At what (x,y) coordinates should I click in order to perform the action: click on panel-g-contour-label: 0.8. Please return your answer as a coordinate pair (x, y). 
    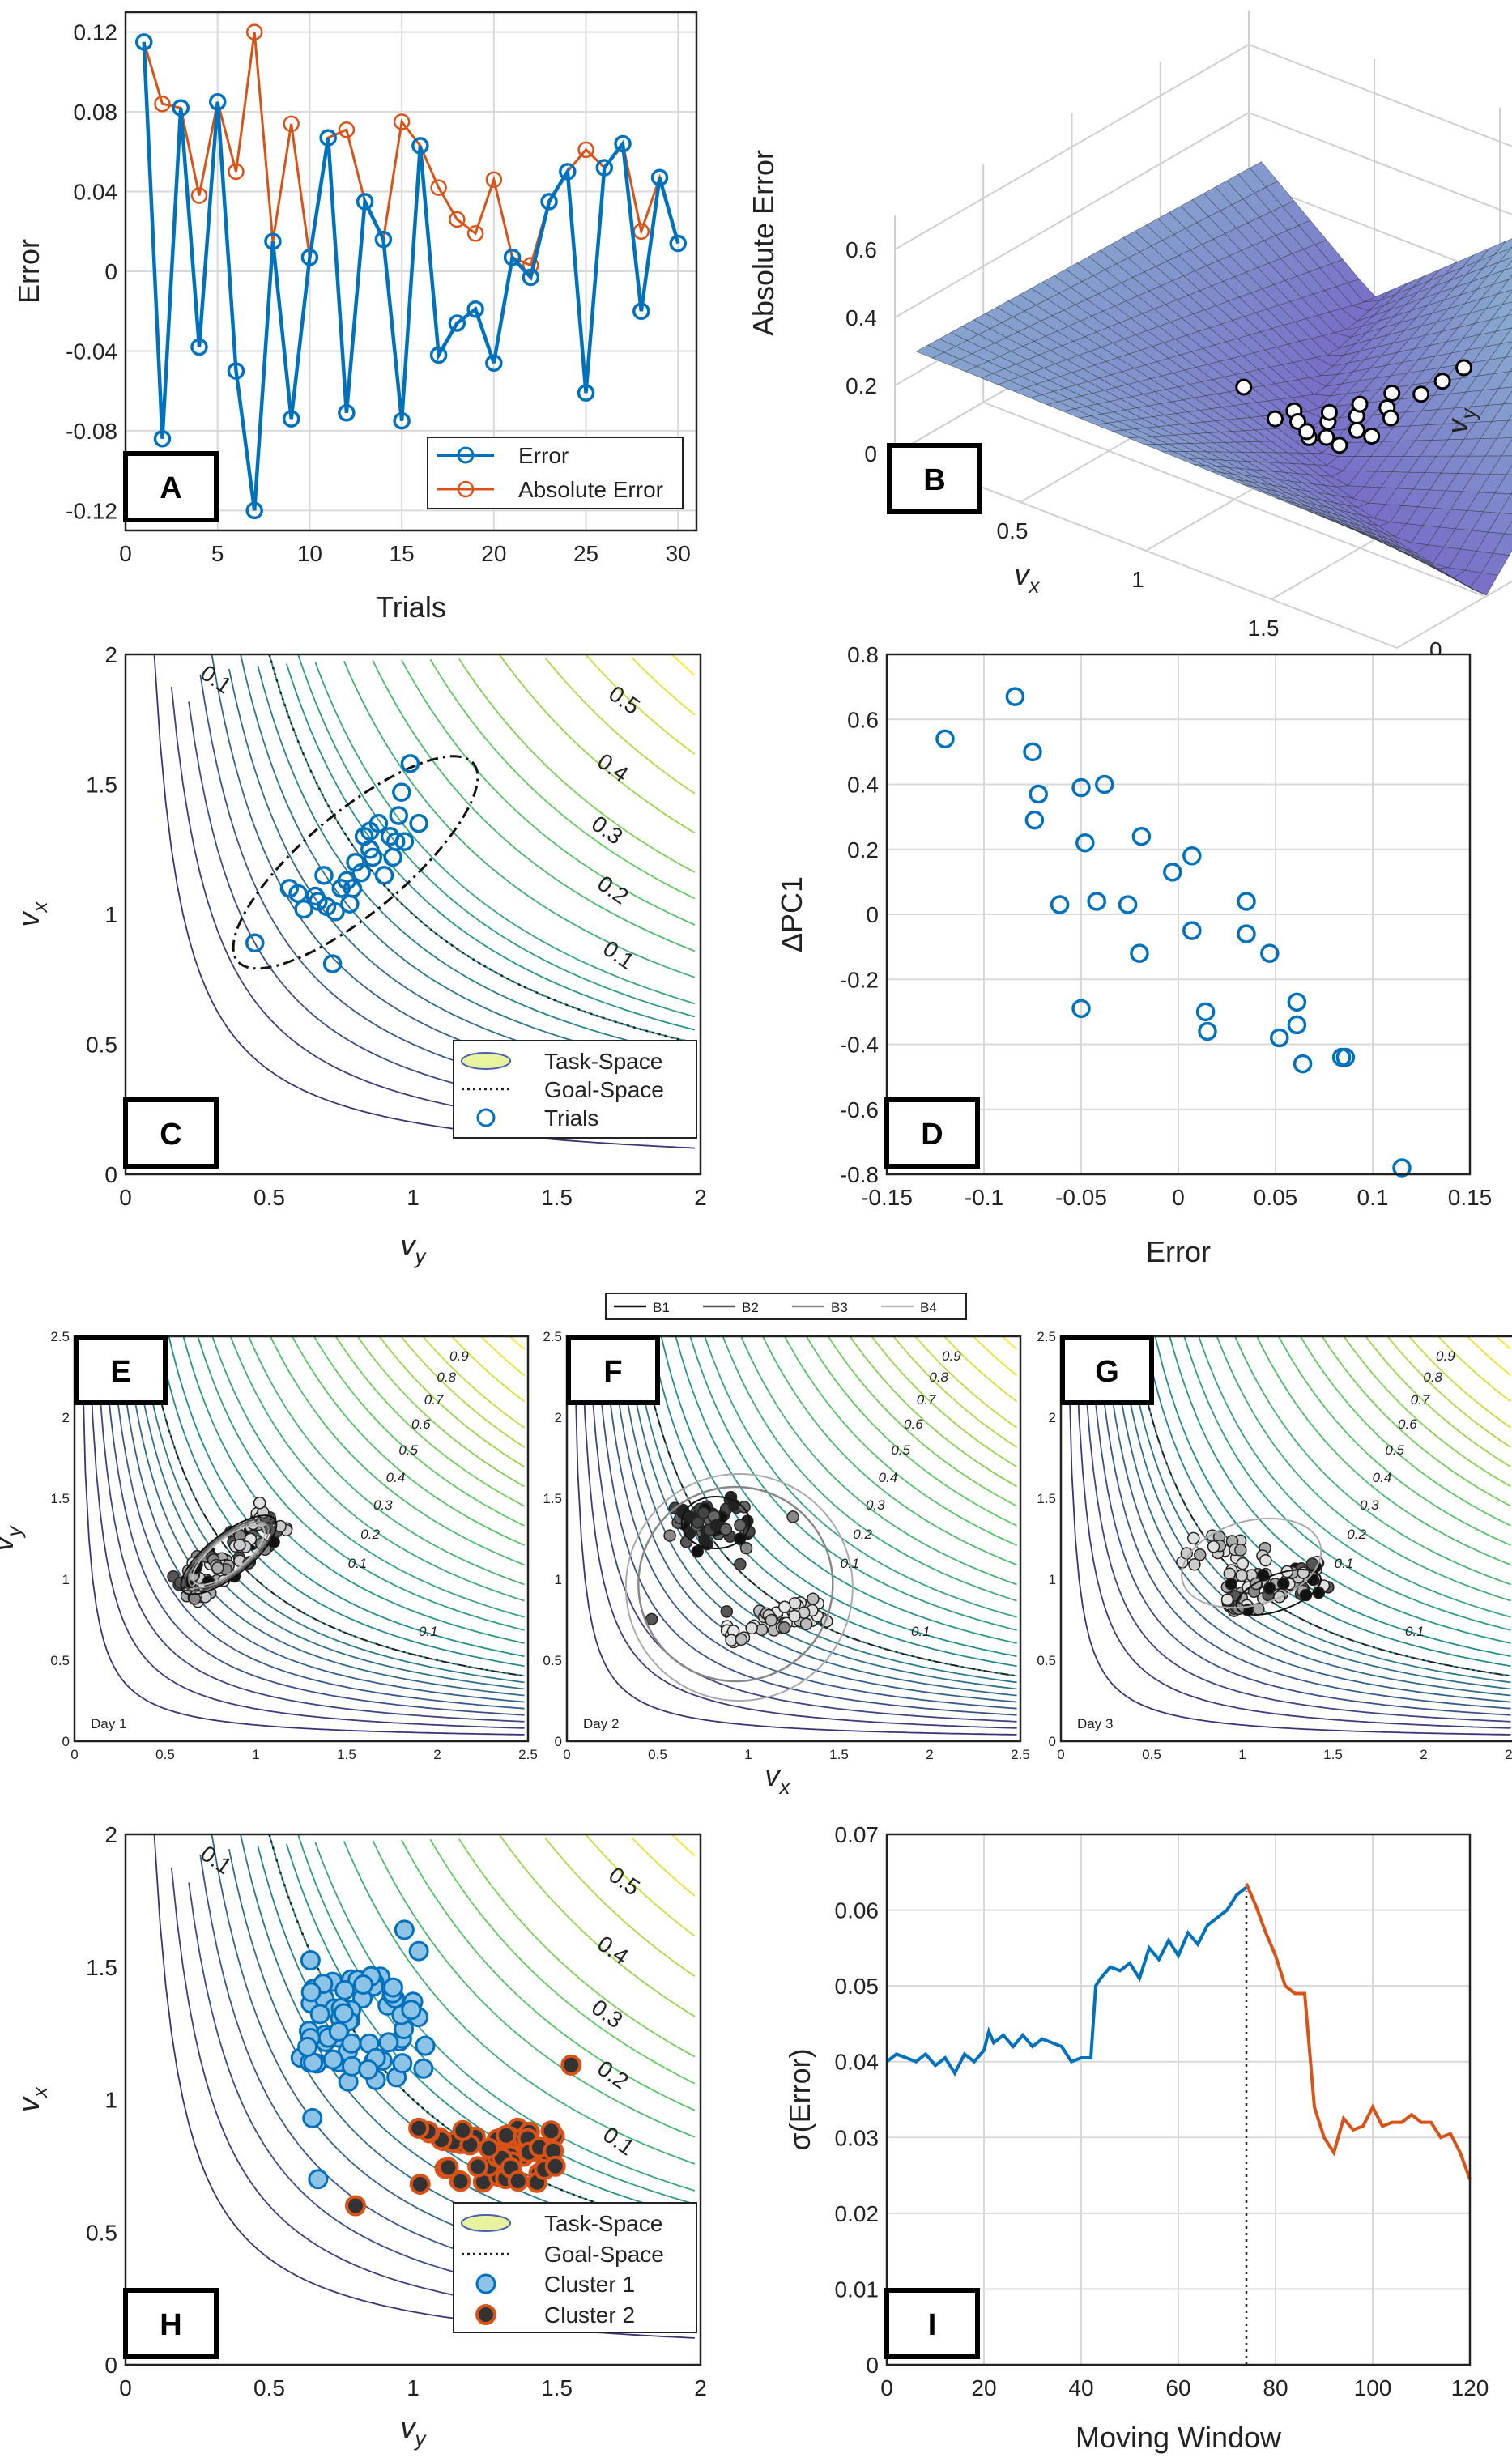
    Looking at the image, I should click on (1432, 1377).